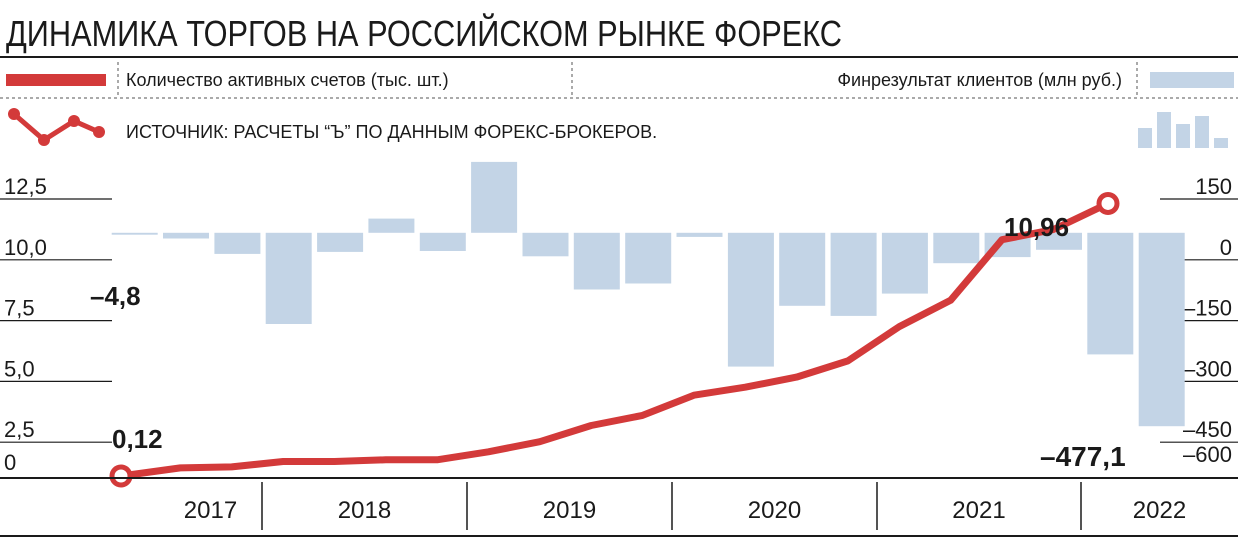 The width and height of the screenshot is (1238, 538). I want to click on left-axis: 12,5 10,0 7,5 5,0 2,5 0, so click(56, 324).